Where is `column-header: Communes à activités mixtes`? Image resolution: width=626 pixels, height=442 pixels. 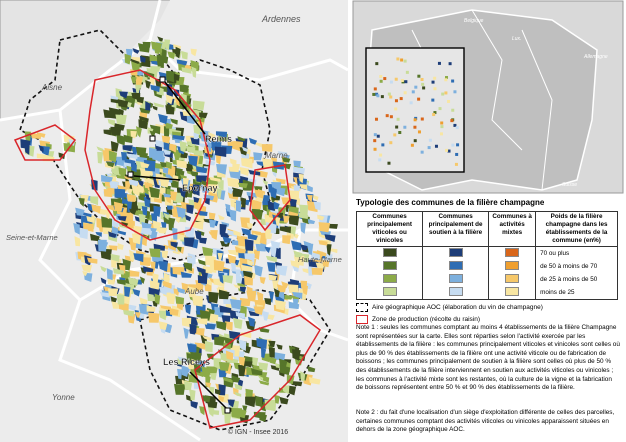
column-header: Communes à activités mixtes is located at coordinates (512, 229).